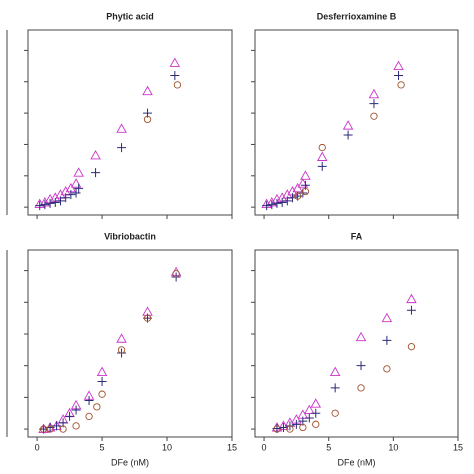 The height and width of the screenshot is (474, 474). What do you see at coordinates (130, 16) in the screenshot?
I see `panel-title: Phytic acid` at bounding box center [130, 16].